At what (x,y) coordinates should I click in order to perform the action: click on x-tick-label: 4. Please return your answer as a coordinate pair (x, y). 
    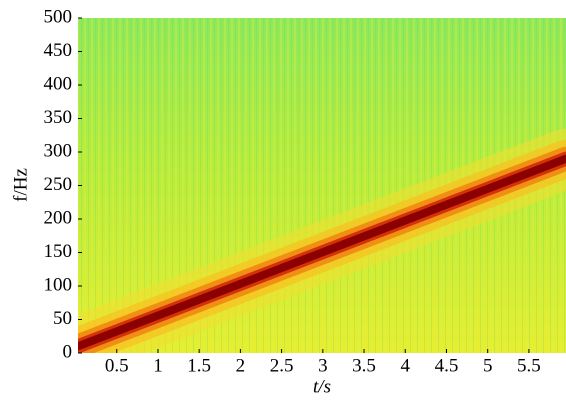
    Looking at the image, I should click on (406, 365).